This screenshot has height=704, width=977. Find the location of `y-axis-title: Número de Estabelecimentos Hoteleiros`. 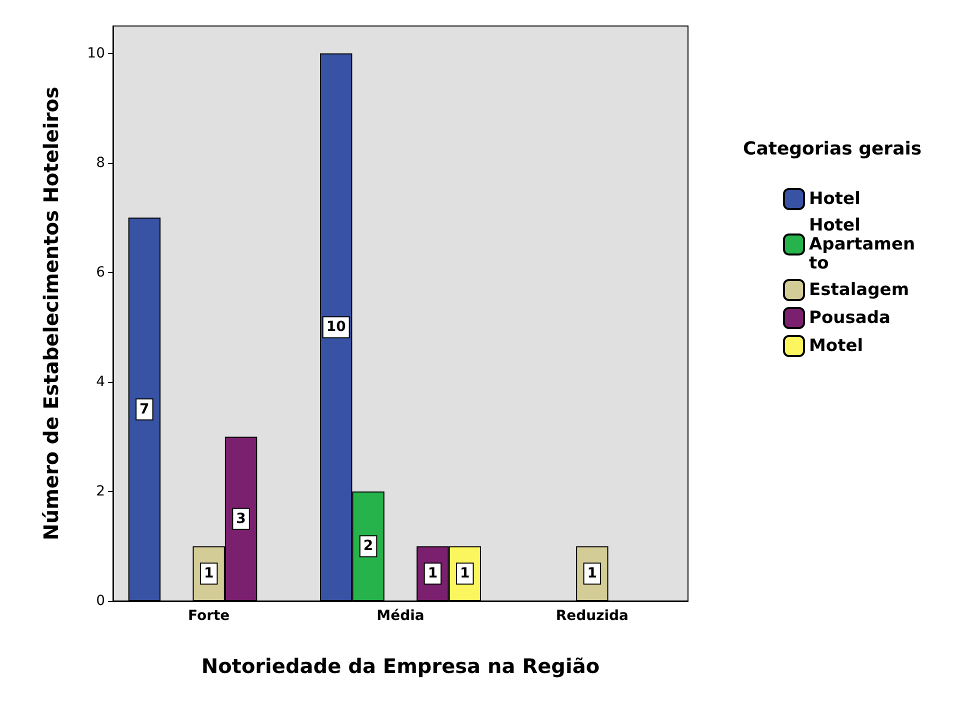

y-axis-title: Número de Estabelecimentos Hoteleiros is located at coordinates (51, 313).